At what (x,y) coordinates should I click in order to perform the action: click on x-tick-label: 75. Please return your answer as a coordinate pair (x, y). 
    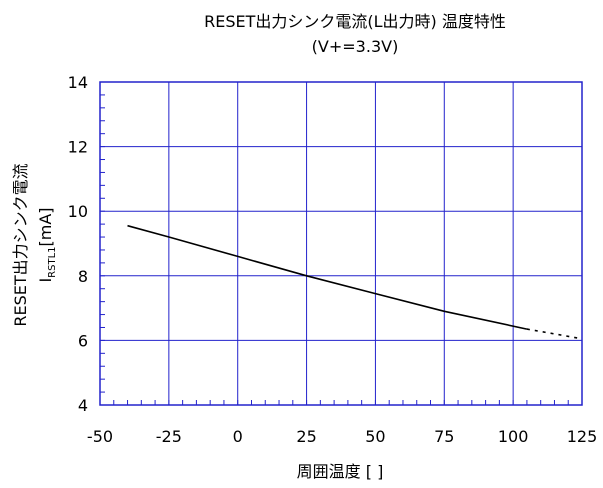
    Looking at the image, I should click on (444, 436).